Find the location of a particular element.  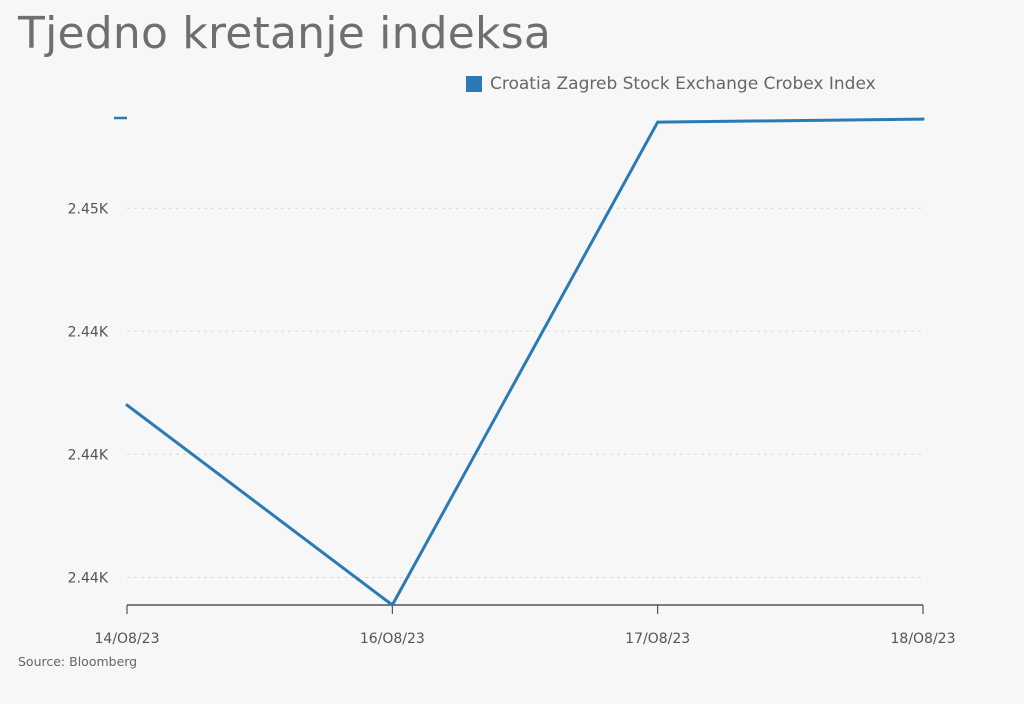

x-tick-label: 16/O8/23 is located at coordinates (392, 639).